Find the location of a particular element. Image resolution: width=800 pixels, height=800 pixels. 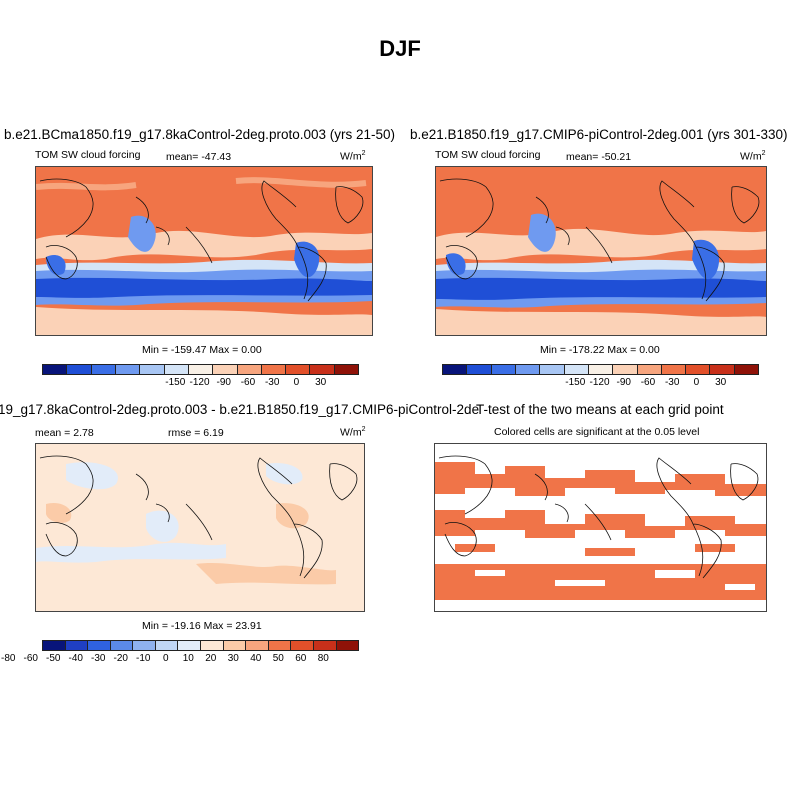

colorbar-tick-label: 50 is located at coordinates (278, 658).